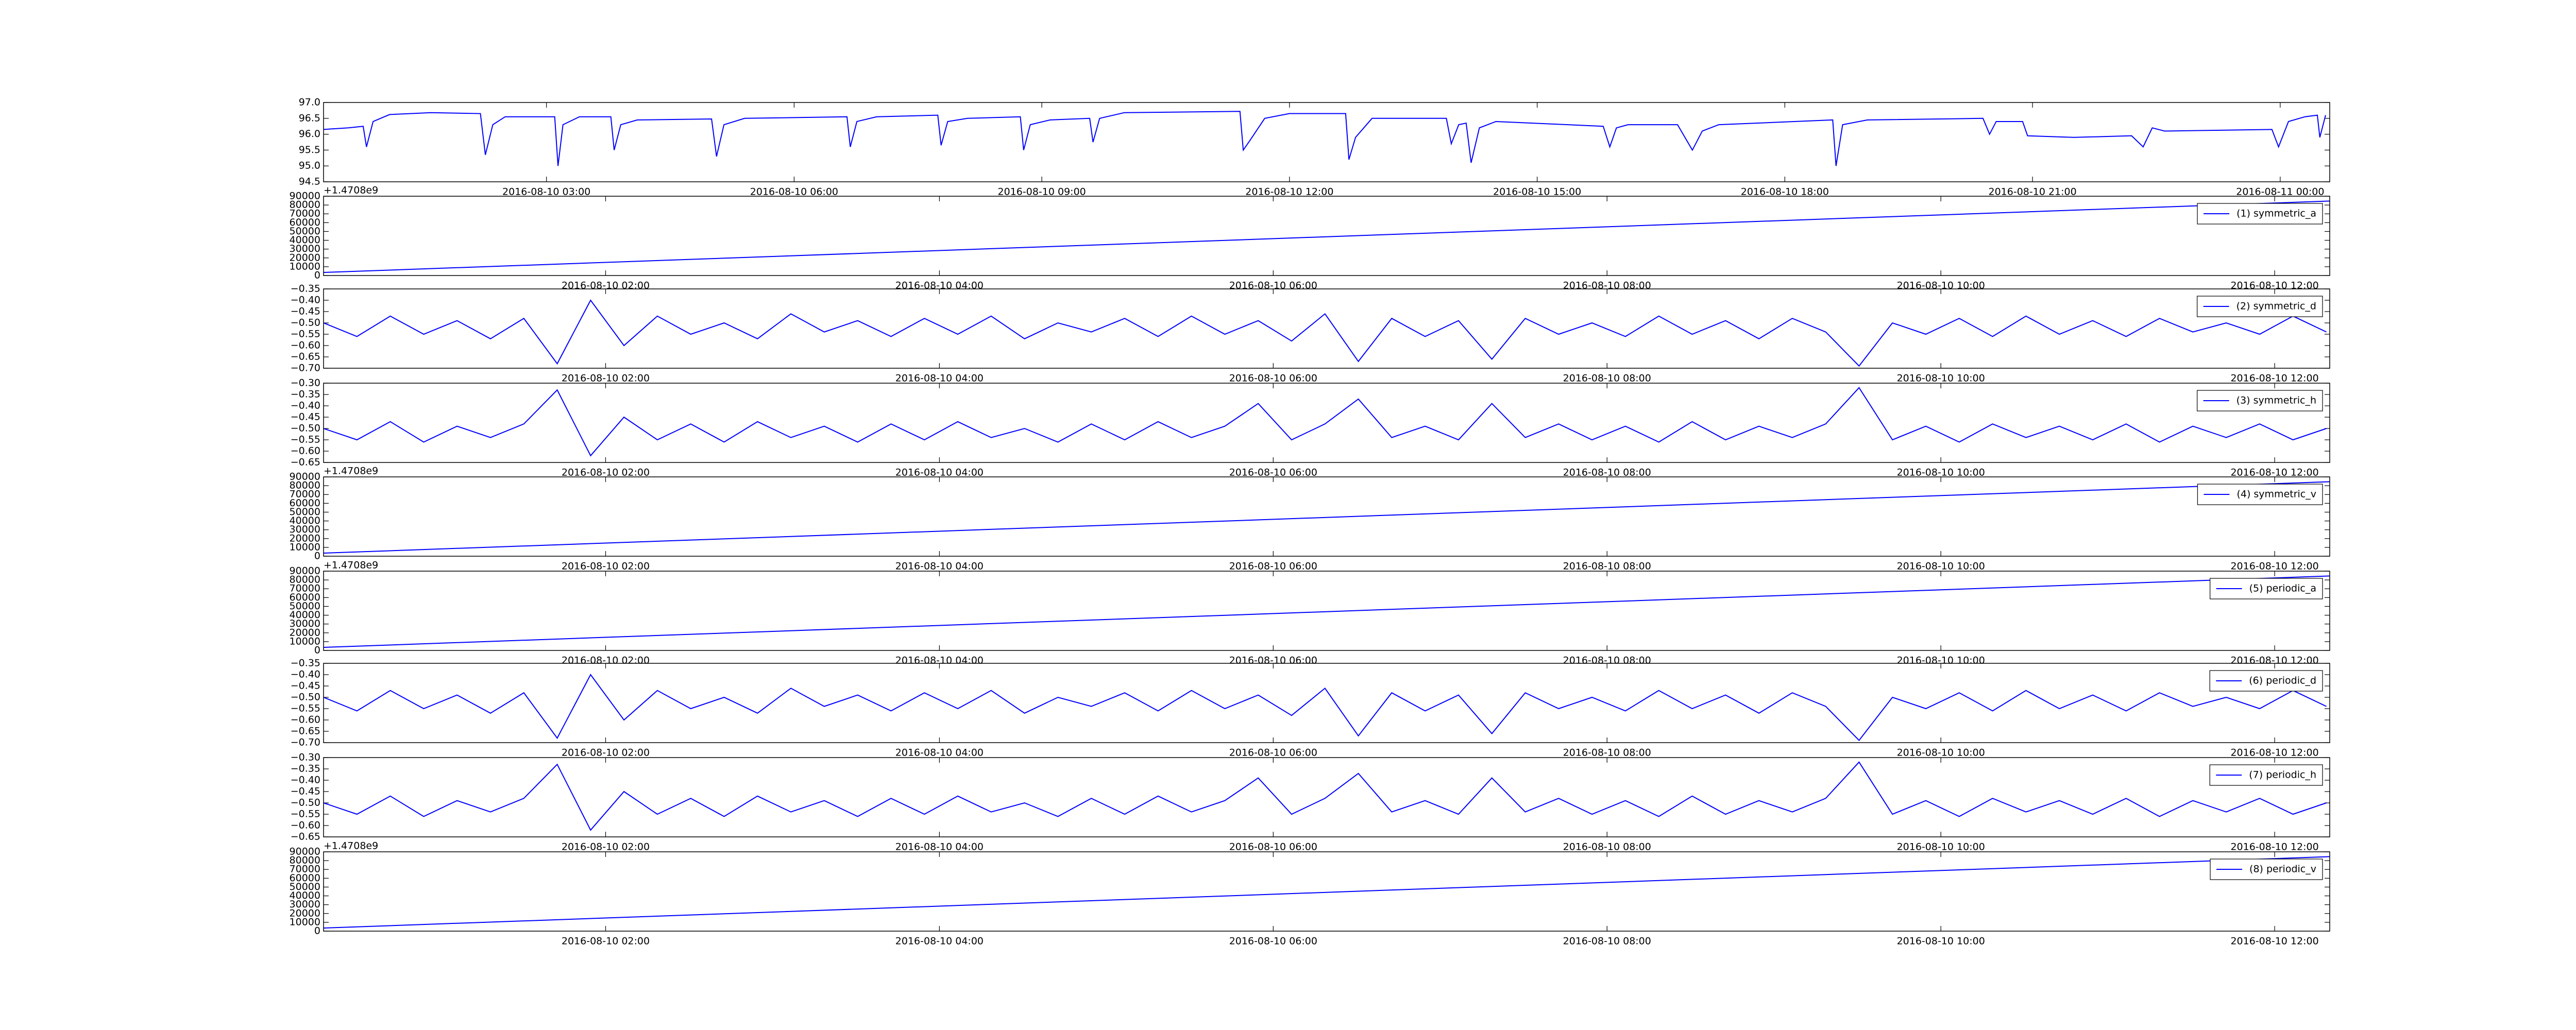 The width and height of the screenshot is (2576, 1030). Describe the element at coordinates (2282, 680) in the screenshot. I see `legend-label: (6) periodic_d` at that location.